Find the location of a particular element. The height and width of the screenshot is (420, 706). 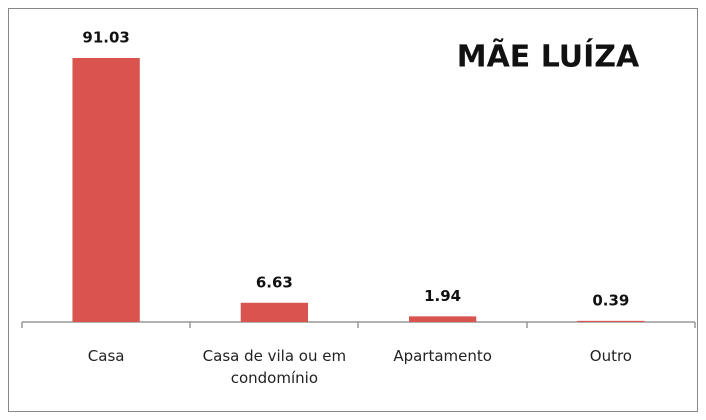

data-label: 6.63 is located at coordinates (274, 282).